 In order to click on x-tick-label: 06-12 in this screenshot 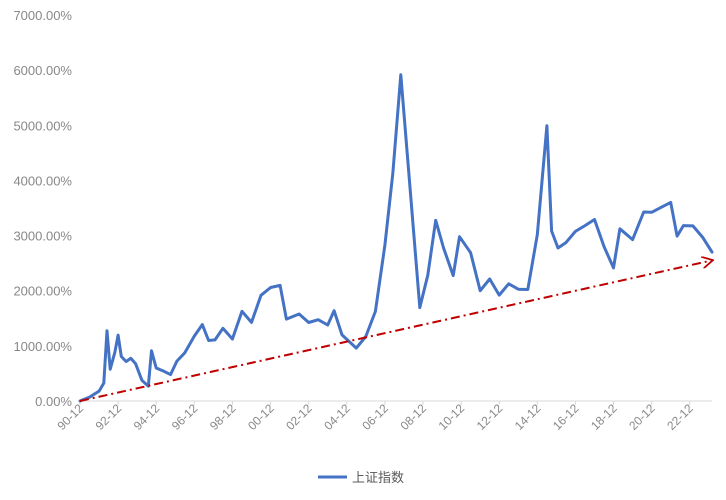, I will do `click(375, 417)`.